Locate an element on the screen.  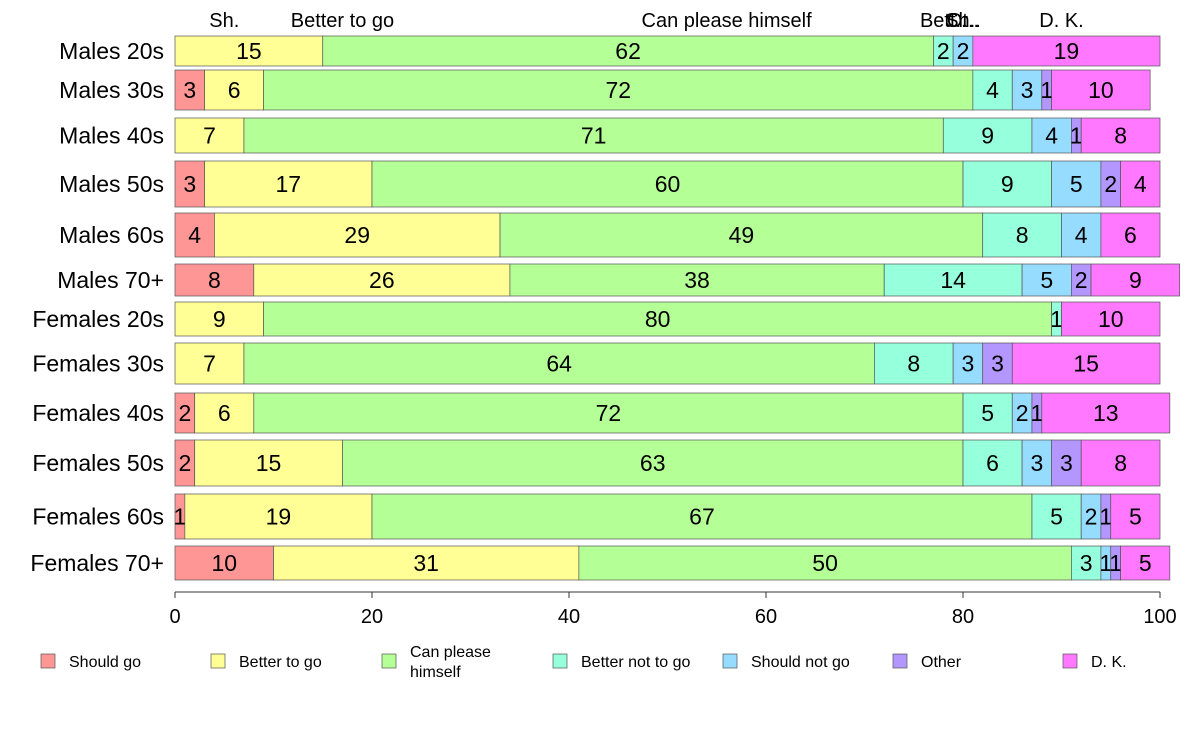
data-label: 50 is located at coordinates (825, 563).